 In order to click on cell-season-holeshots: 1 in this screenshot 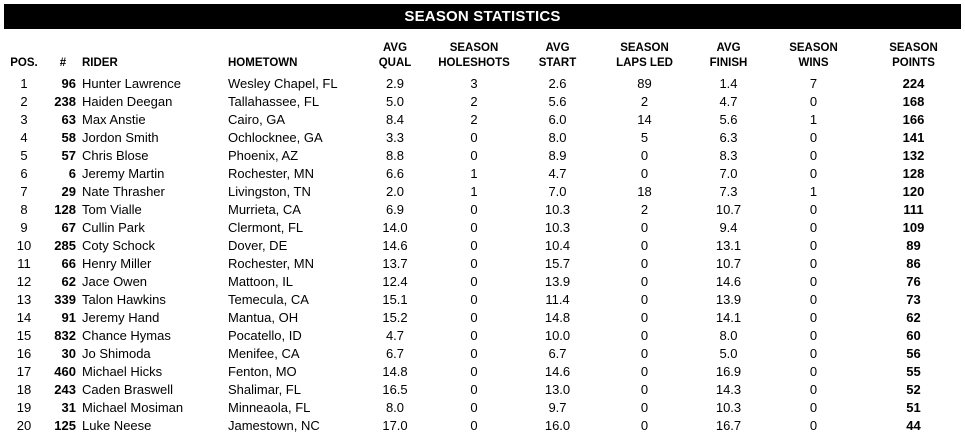, I will do `click(474, 191)`.